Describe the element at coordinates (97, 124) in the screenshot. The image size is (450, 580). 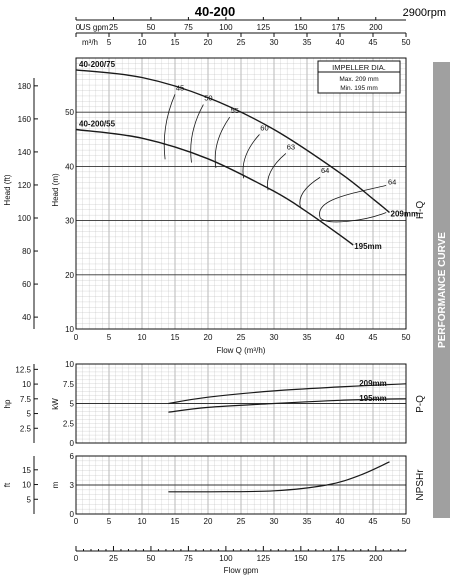
I see `hq-series-label-left: 40-200/55` at that location.